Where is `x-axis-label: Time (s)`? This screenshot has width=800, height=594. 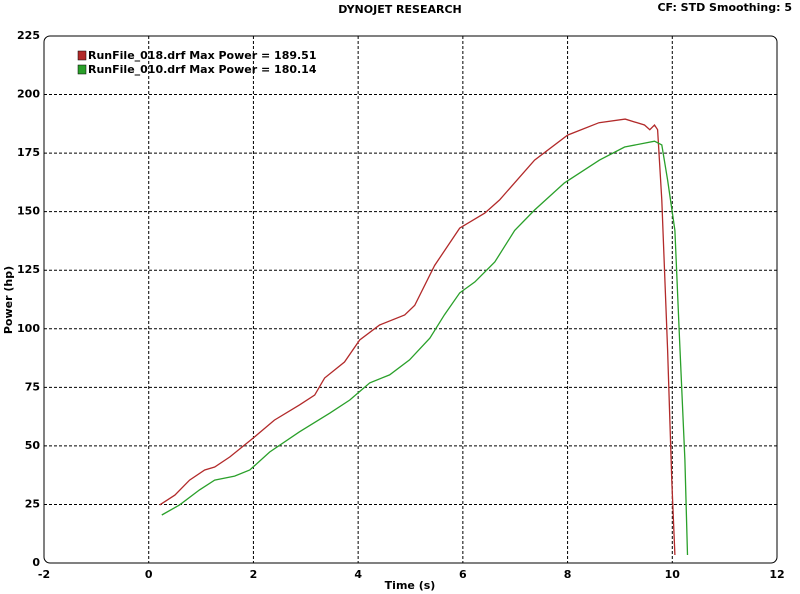 x-axis-label: Time (s) is located at coordinates (410, 585).